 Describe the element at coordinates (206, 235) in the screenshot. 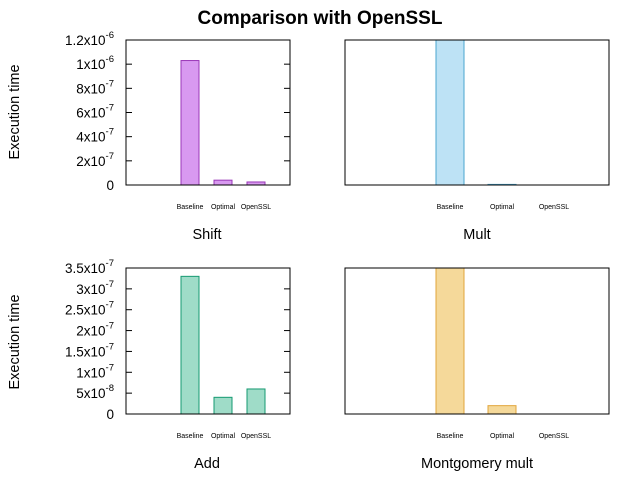

I see `x-axis-label: Shift` at that location.